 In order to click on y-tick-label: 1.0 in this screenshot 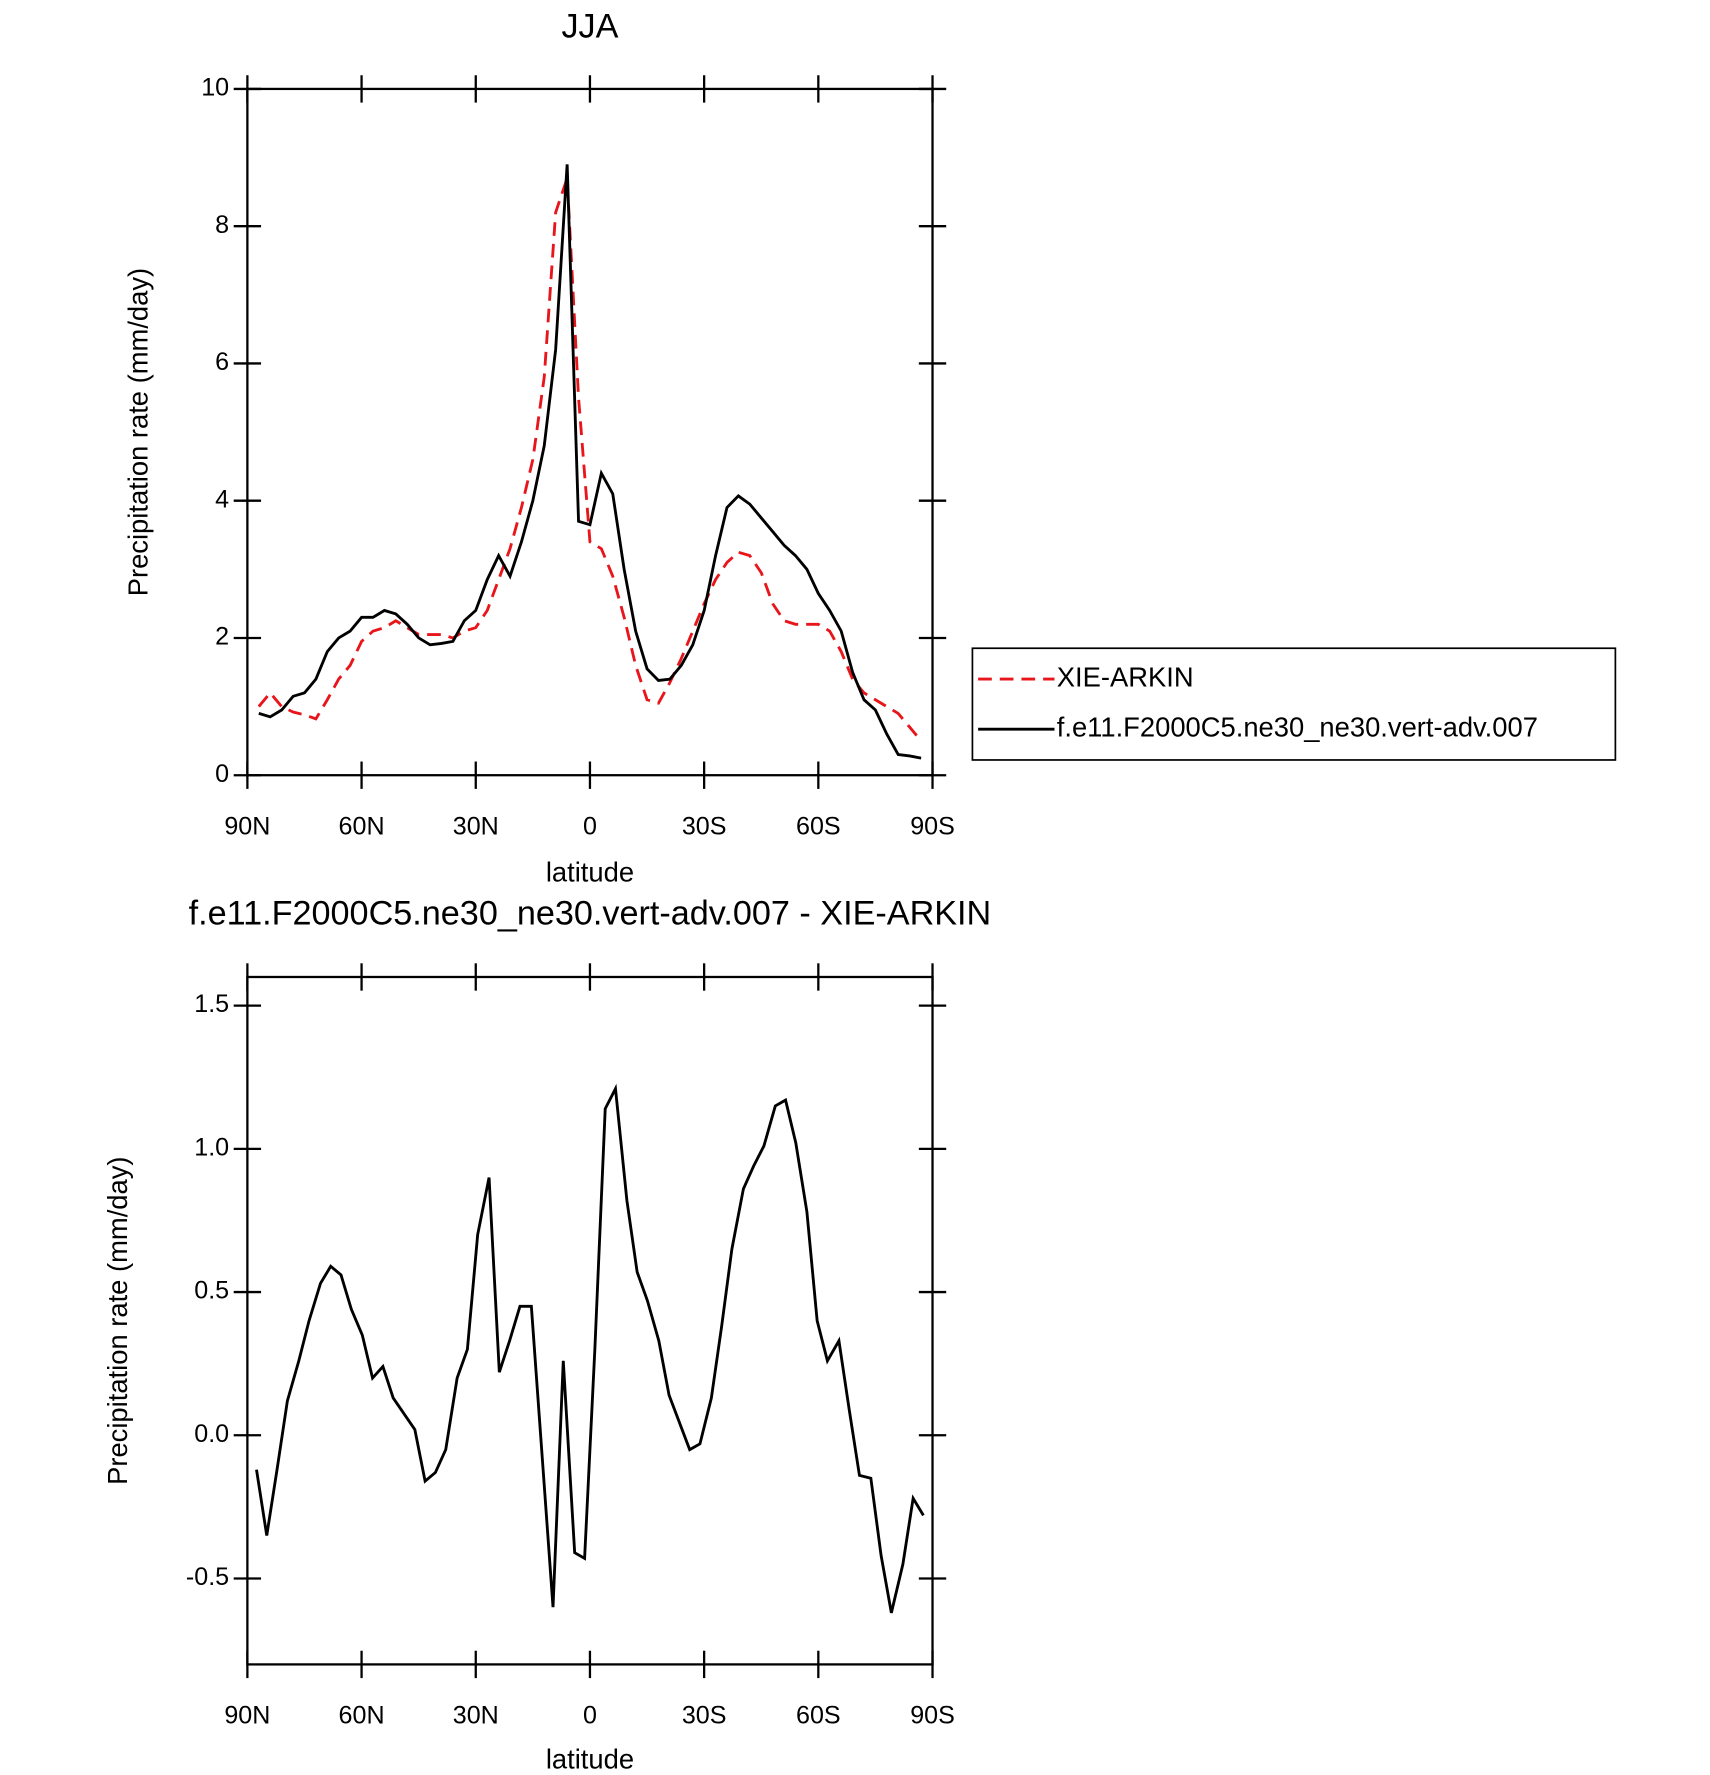, I will do `click(211, 1147)`.